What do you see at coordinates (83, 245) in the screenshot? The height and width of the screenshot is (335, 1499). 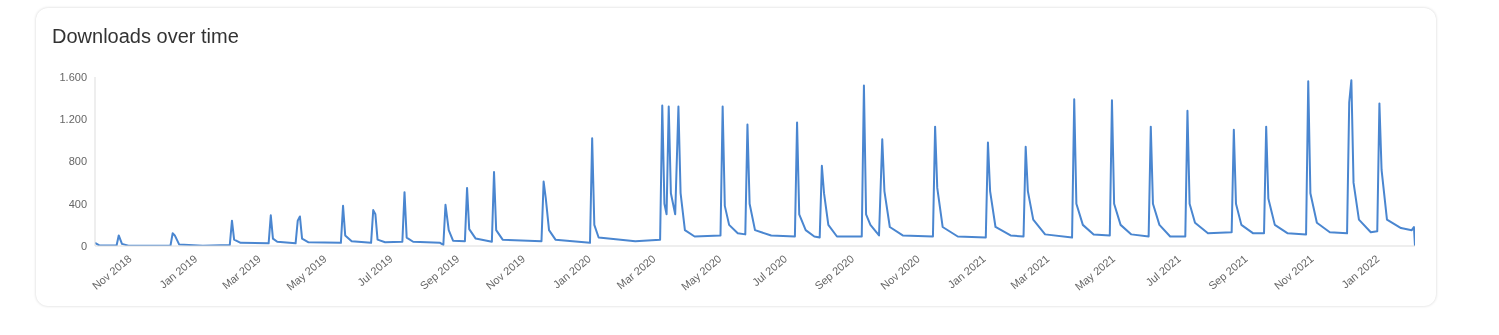 I see `y-tick-label: 0` at bounding box center [83, 245].